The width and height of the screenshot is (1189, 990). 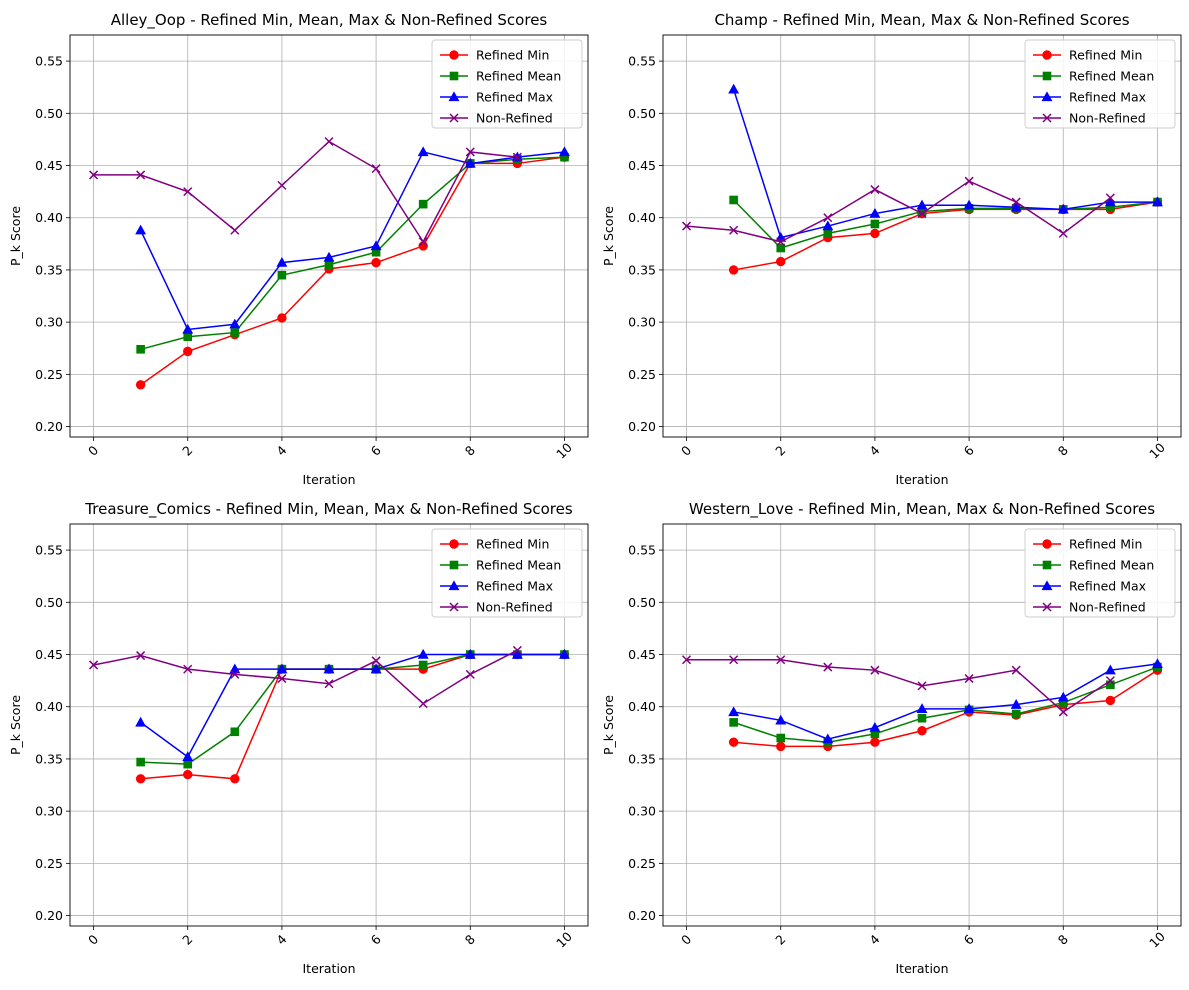 I want to click on series-line-refined-mean, so click(x=945, y=704).